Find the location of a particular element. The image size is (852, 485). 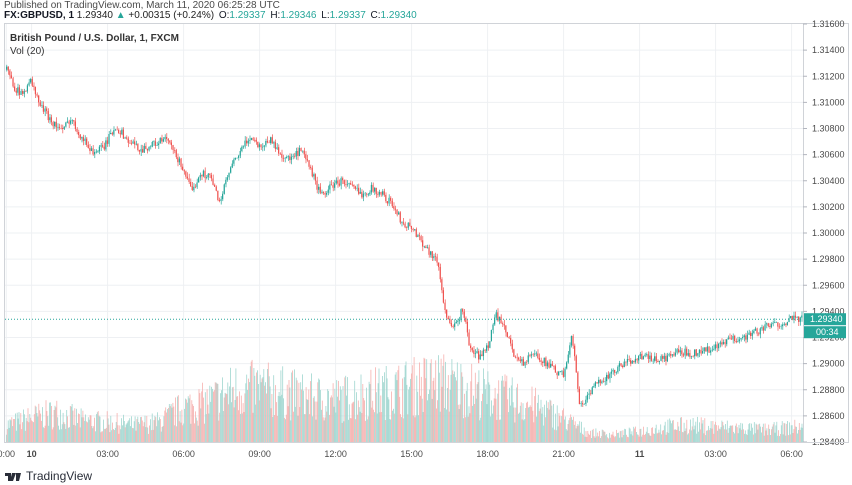

volume-indicator-label: Vol (20) is located at coordinates (27, 51).